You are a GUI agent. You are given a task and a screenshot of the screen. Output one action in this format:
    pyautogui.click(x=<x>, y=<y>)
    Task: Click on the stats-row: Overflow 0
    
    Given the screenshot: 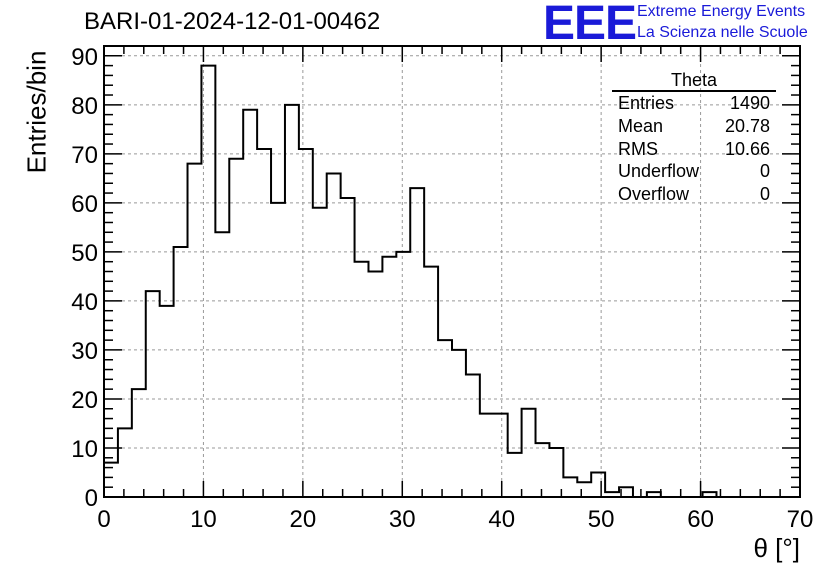 What is the action you would take?
    pyautogui.click(x=694, y=194)
    